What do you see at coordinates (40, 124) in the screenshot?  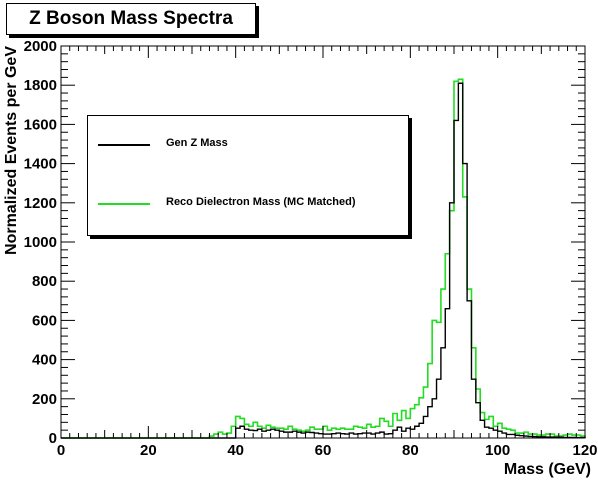 I see `y-tick-label: 1600` at bounding box center [40, 124].